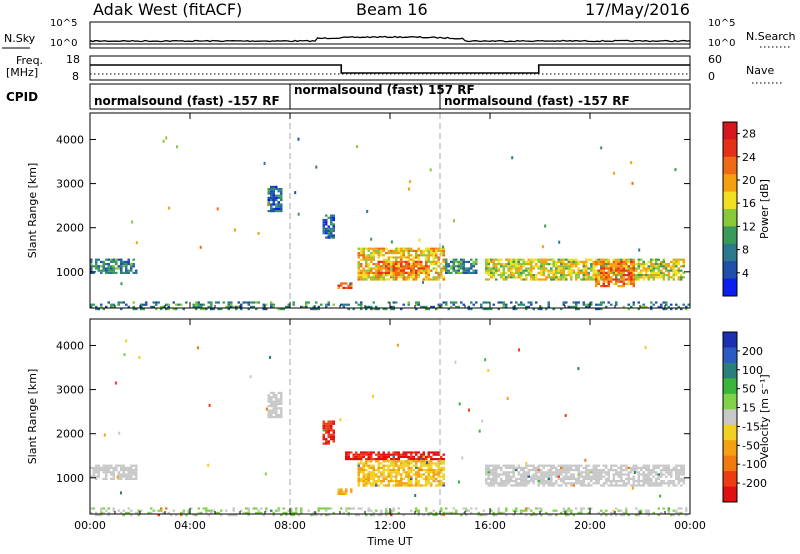 This screenshot has height=554, width=800. What do you see at coordinates (390, 39) in the screenshot?
I see `nsky-trace` at bounding box center [390, 39].